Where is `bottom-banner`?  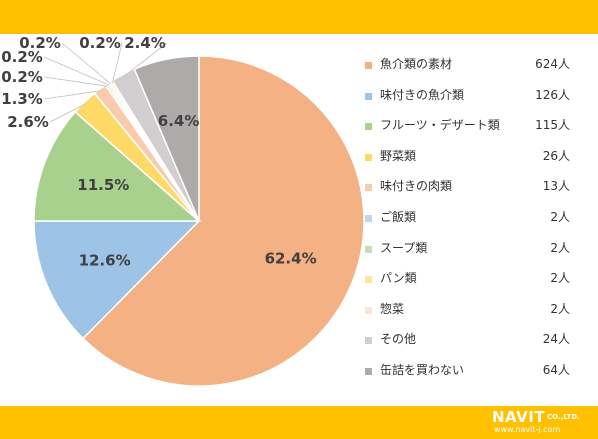
bottom-banner is located at coordinates (299, 422).